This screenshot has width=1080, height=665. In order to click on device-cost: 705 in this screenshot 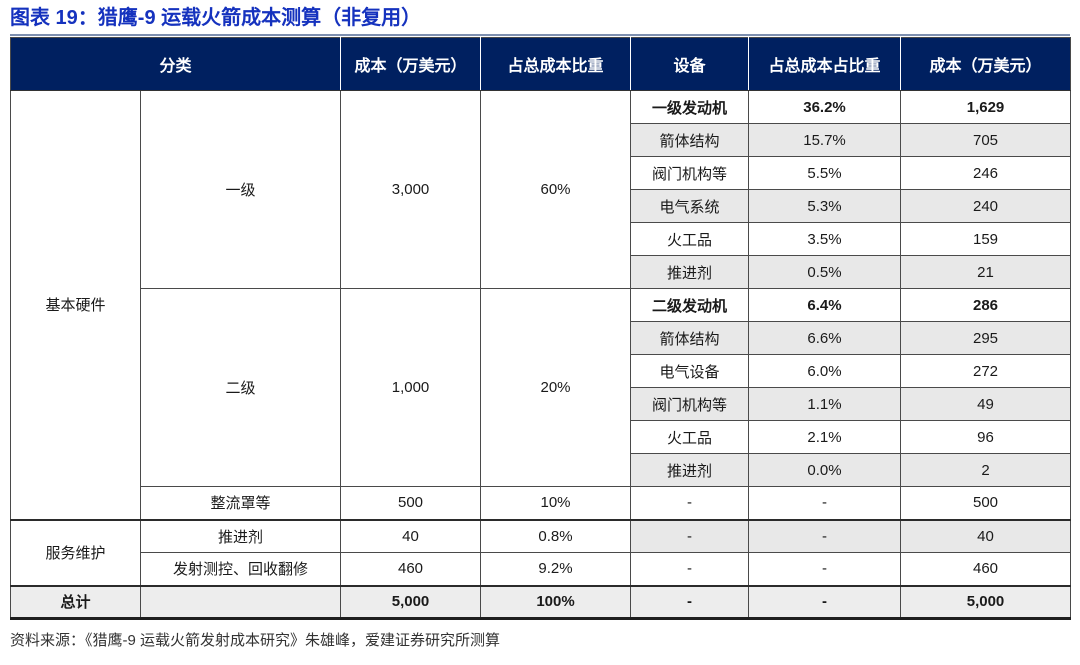, I will do `click(986, 140)`.